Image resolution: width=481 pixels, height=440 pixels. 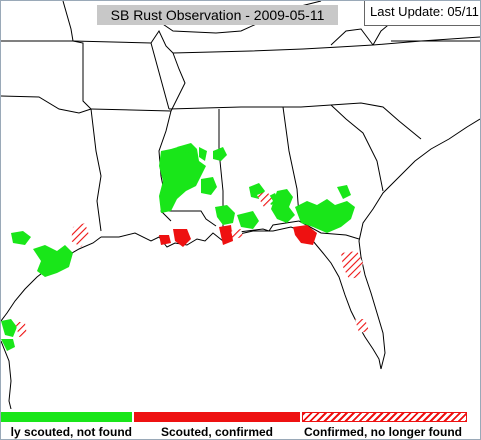 What do you see at coordinates (66, 417) in the screenshot?
I see `legend-swatch-scouted-not-found` at bounding box center [66, 417].